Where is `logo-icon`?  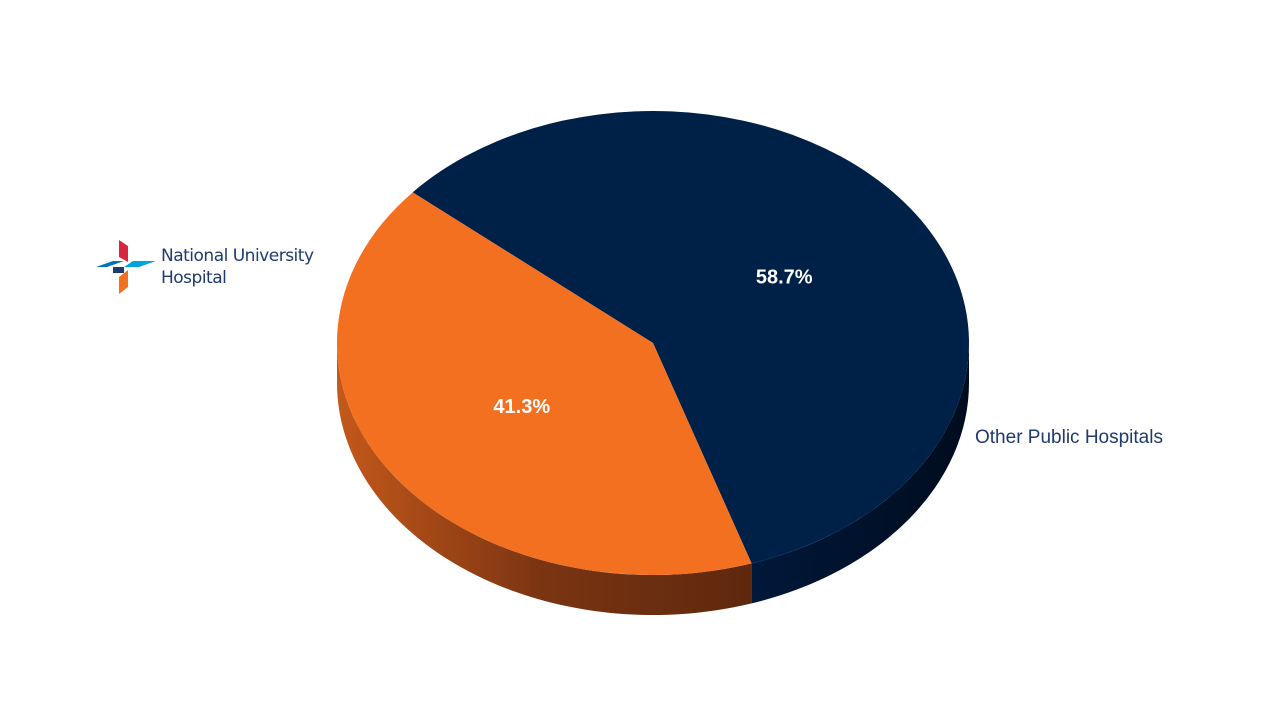 logo-icon is located at coordinates (126, 267).